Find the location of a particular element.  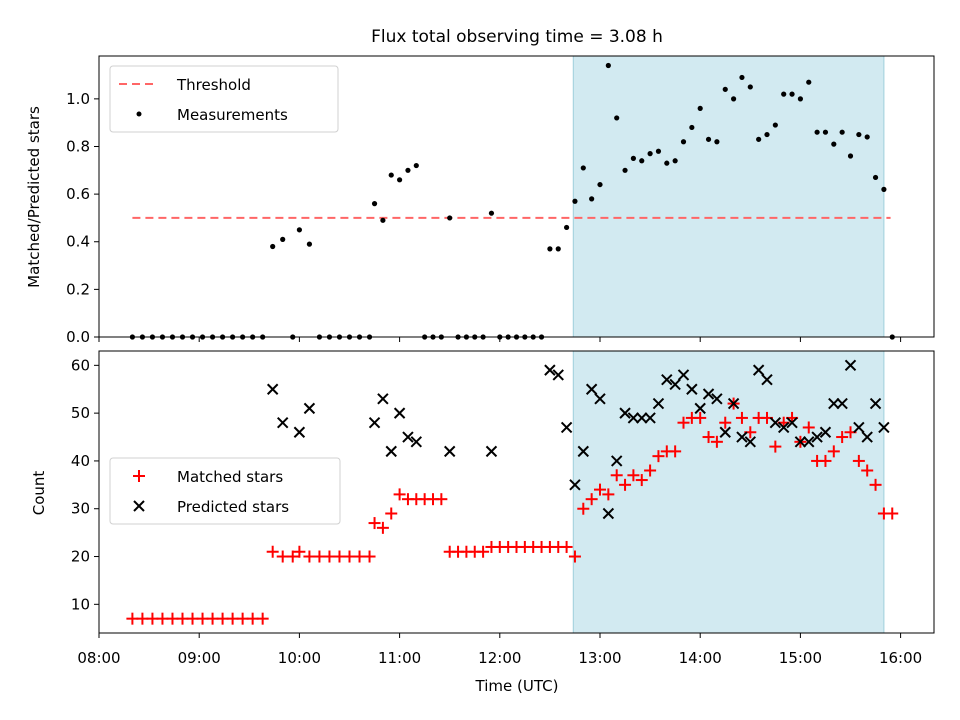

legend-predicted-swatch is located at coordinates (139, 506).